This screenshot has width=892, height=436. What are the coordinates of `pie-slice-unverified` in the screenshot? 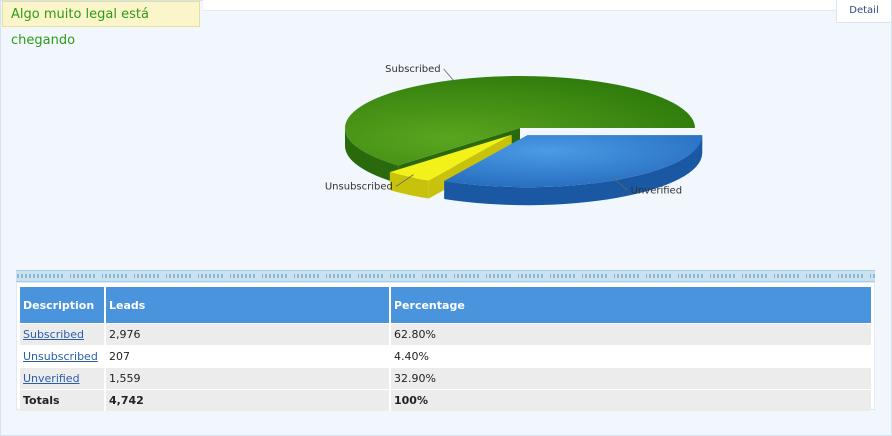 It's located at (573, 170).